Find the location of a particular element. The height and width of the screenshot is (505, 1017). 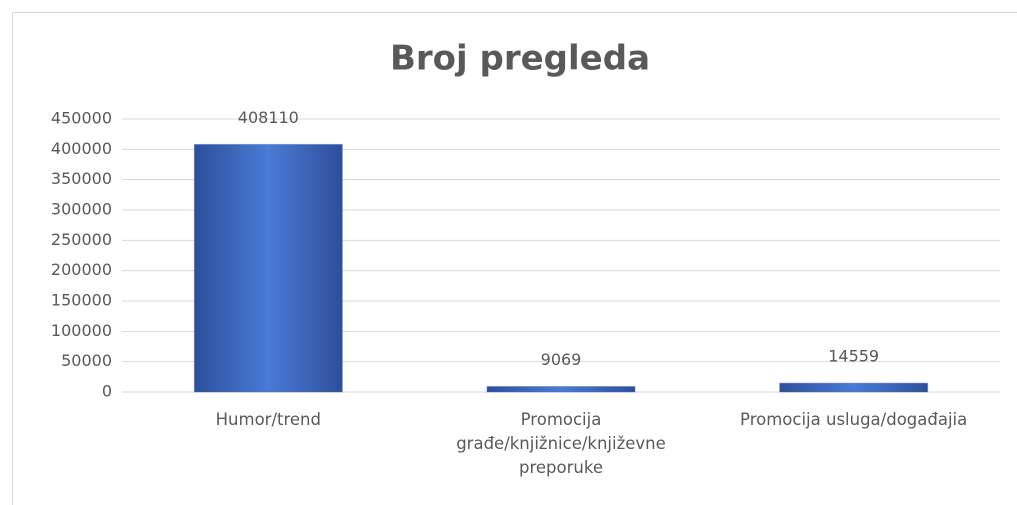

y-tick-label: 250000 is located at coordinates (81, 239).